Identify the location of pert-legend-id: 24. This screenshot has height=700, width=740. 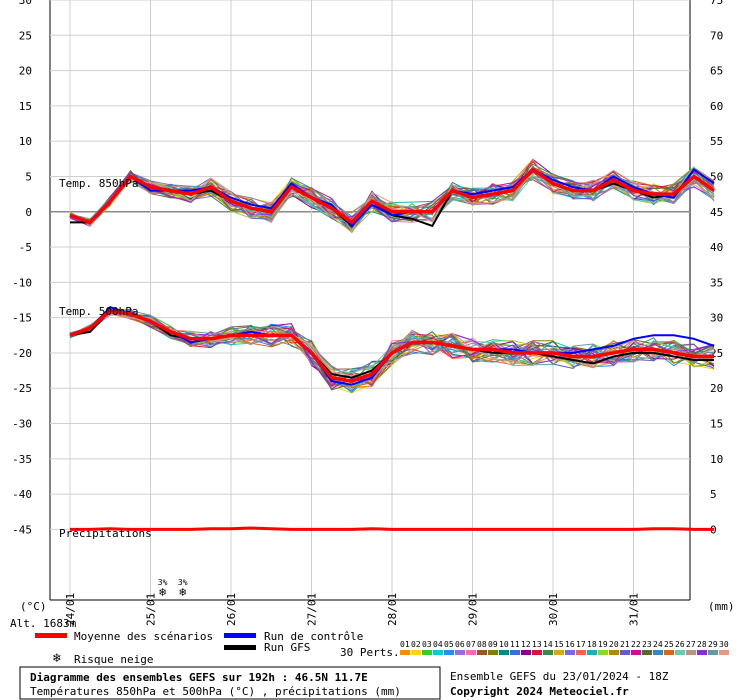
(658, 644).